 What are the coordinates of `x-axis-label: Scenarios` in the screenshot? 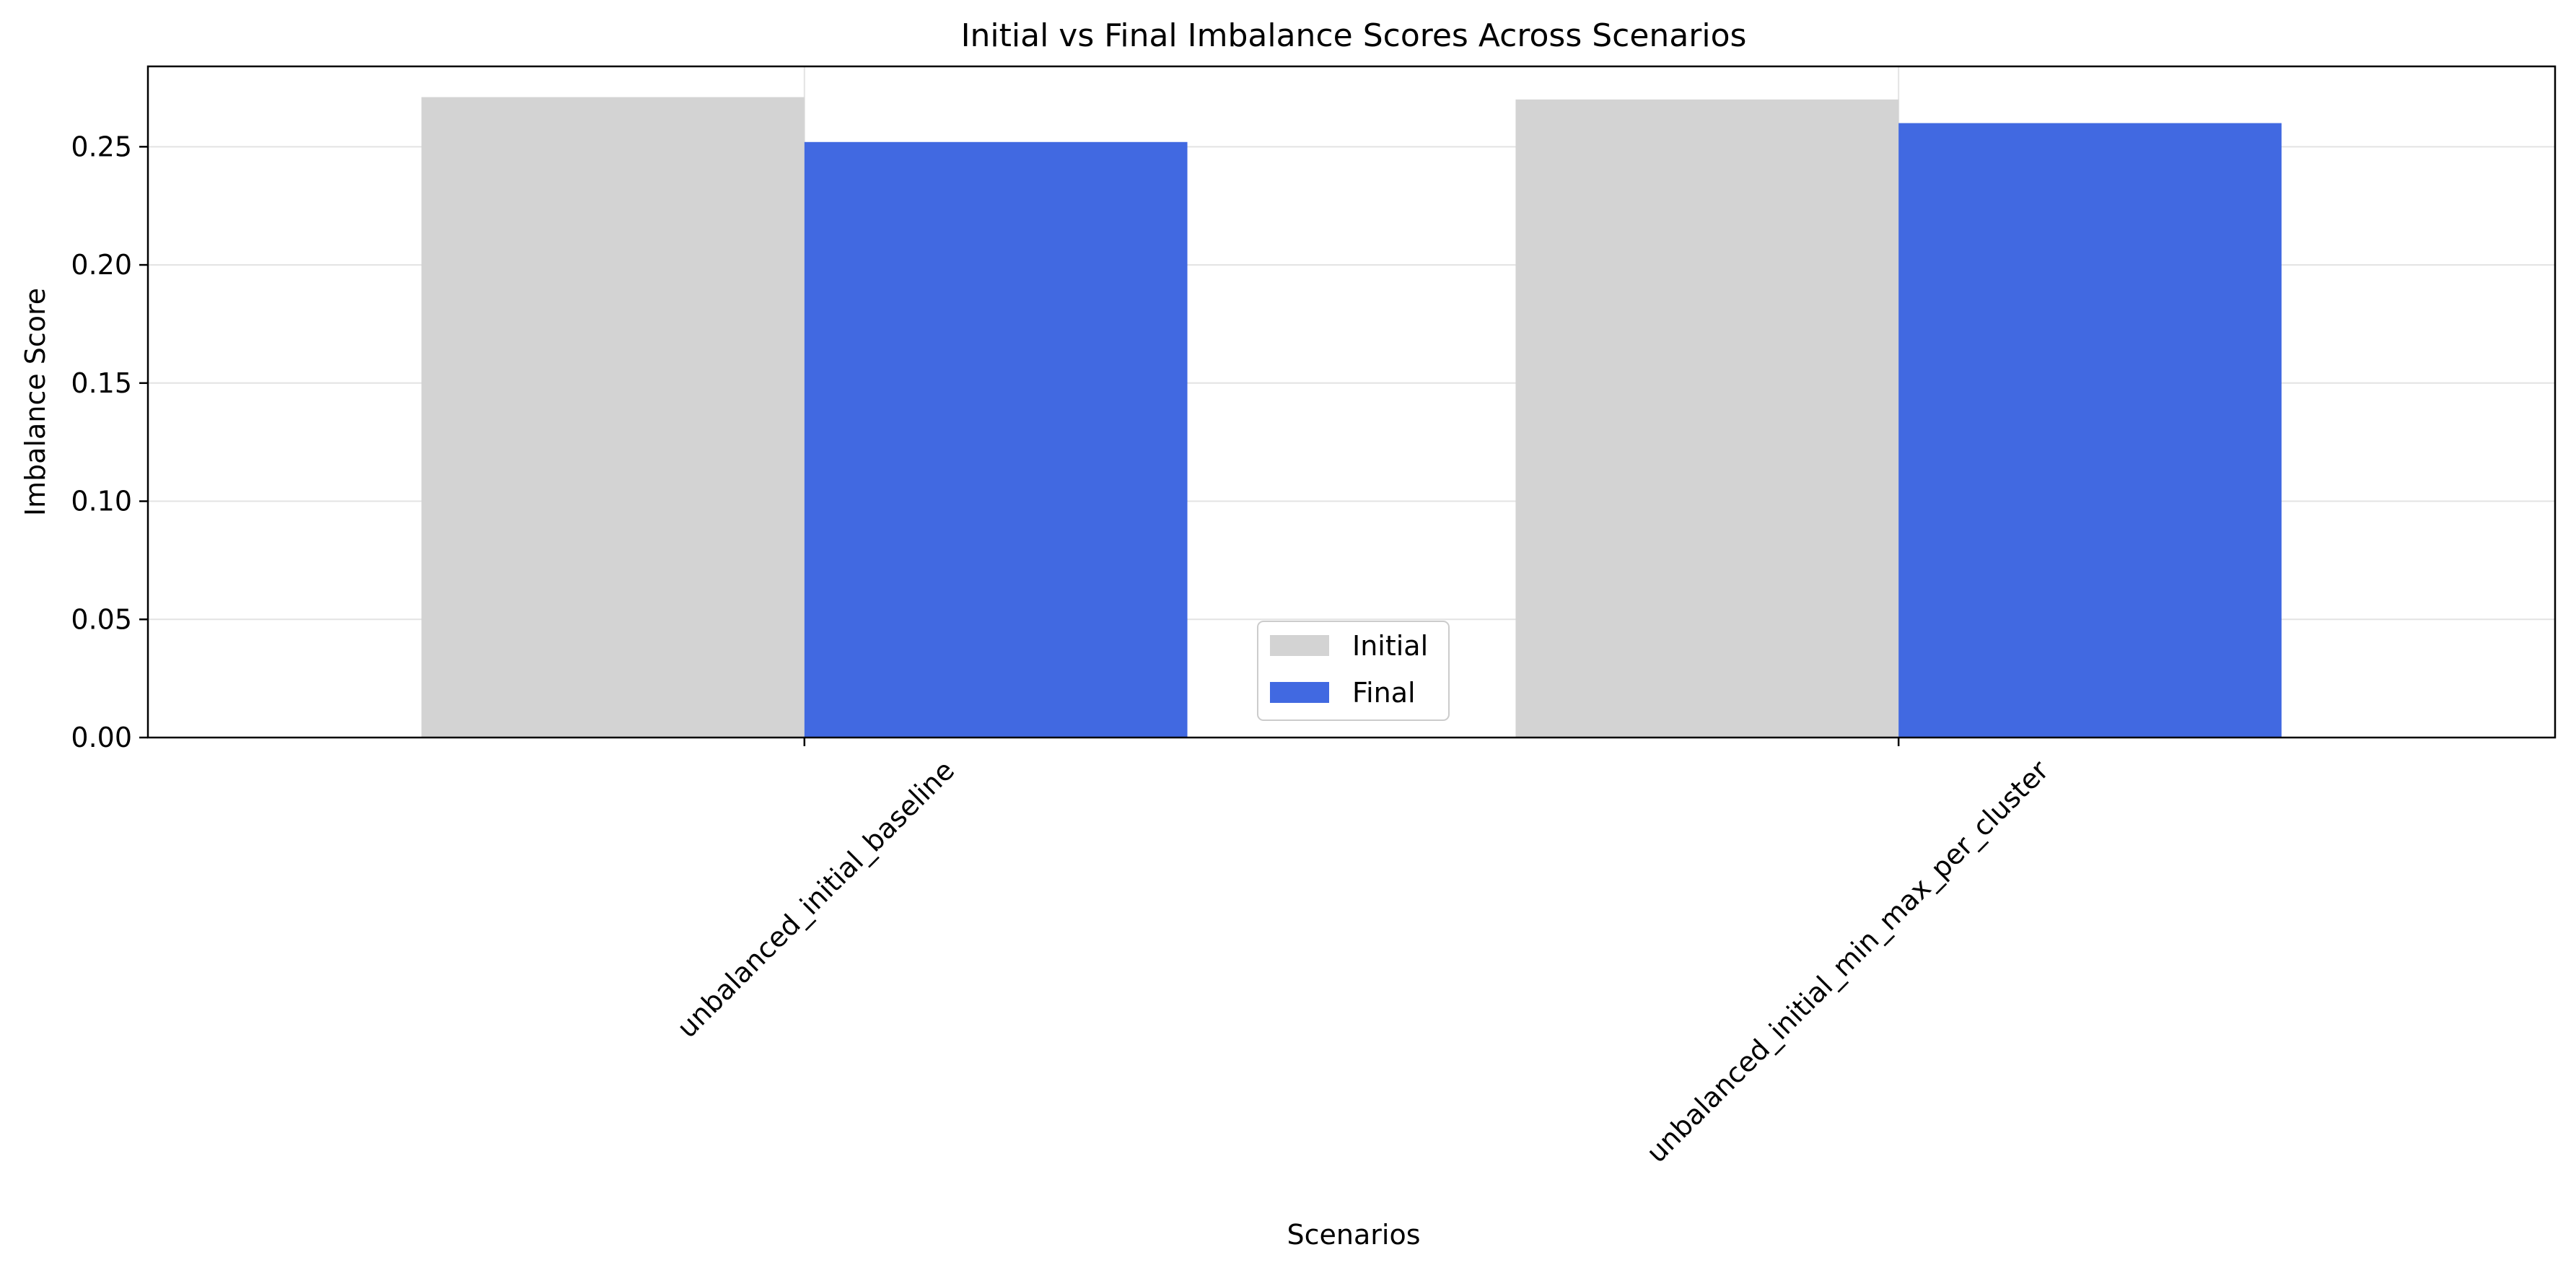 It's located at (1354, 1235).